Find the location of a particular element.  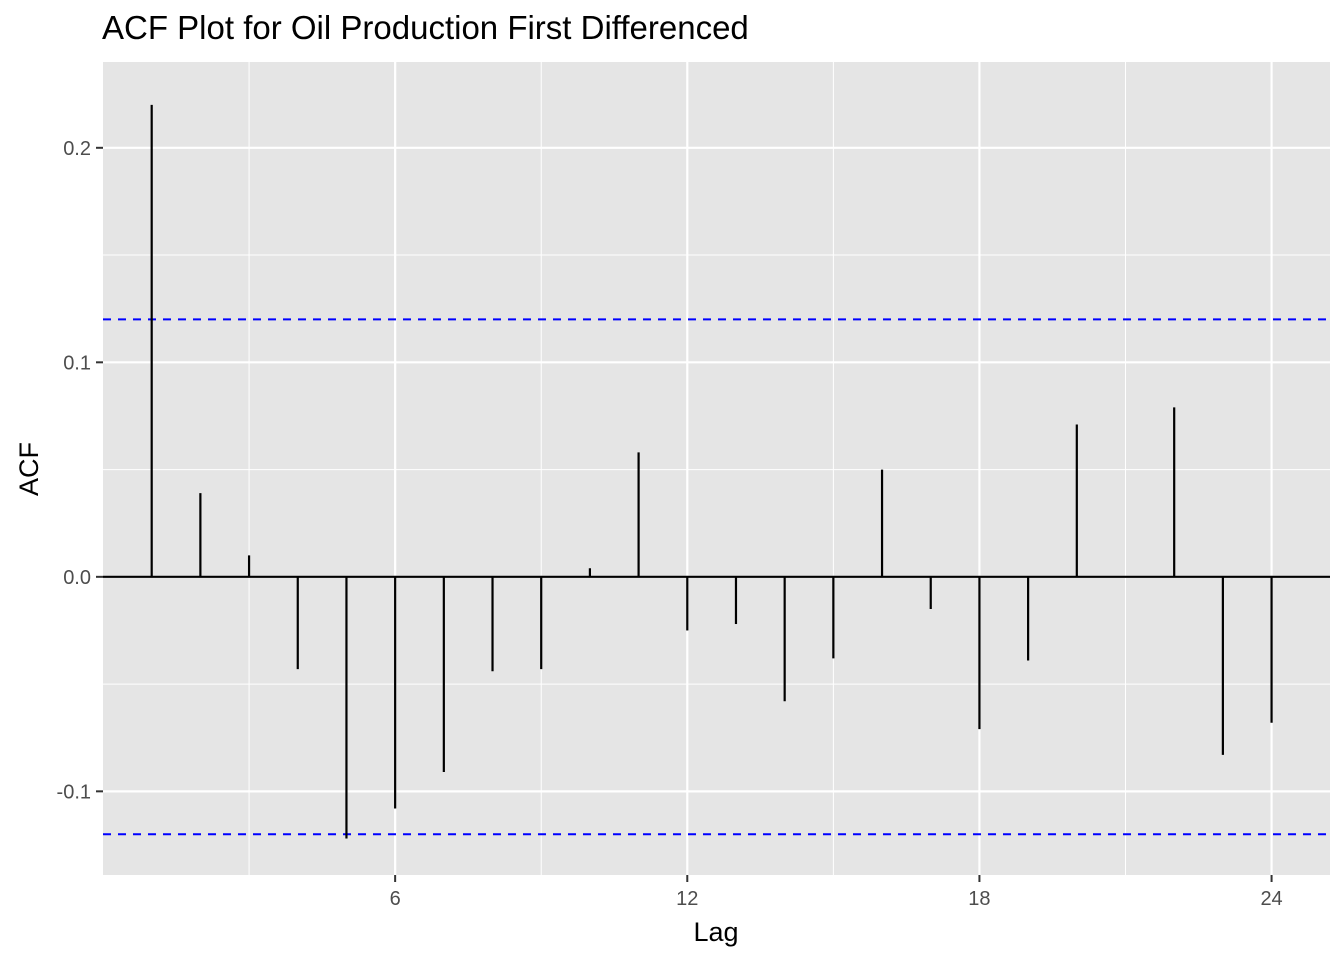

x-tick-label-3: 24 is located at coordinates (1271, 899).